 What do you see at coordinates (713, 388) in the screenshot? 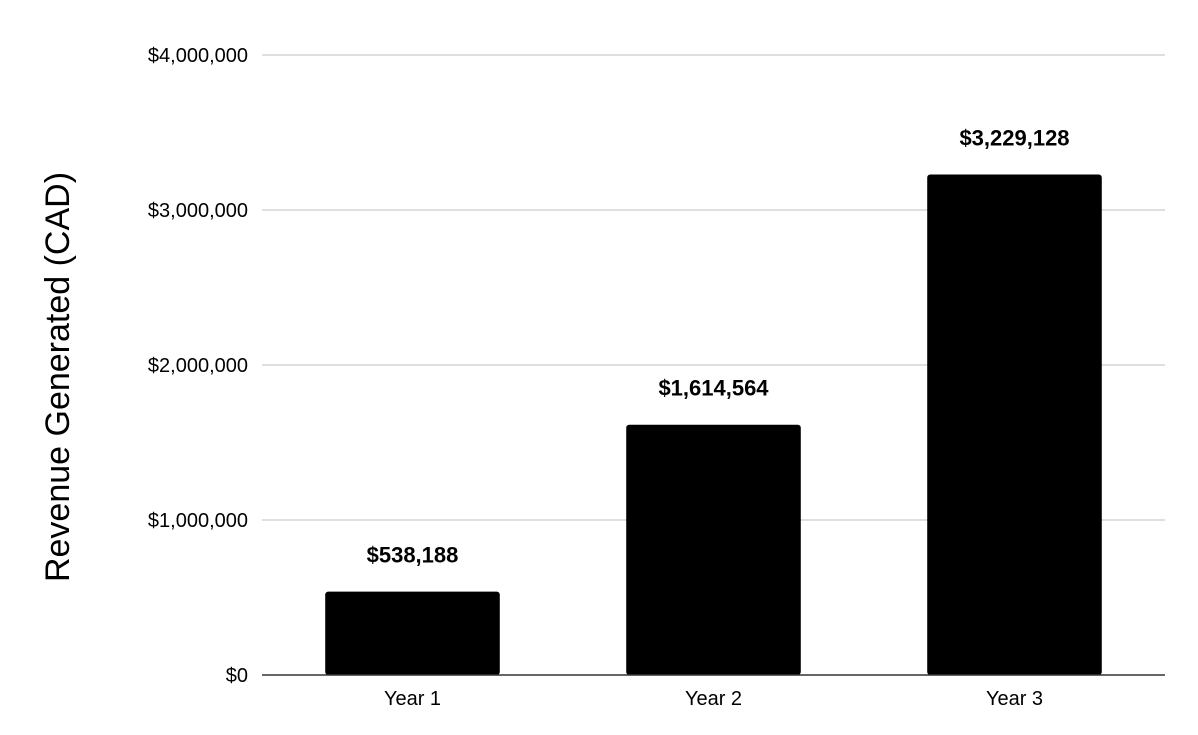
I see `data-label-2: $1,614,564` at bounding box center [713, 388].